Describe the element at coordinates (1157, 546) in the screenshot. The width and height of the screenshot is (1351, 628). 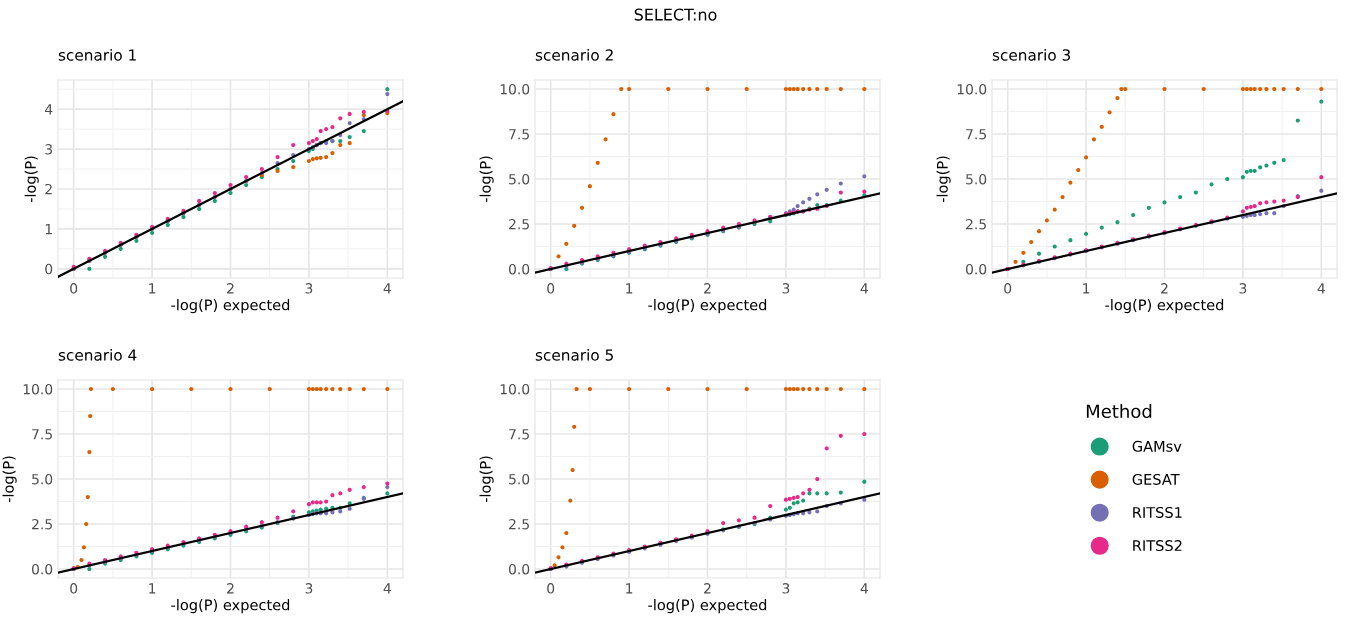
I see `legend-label: RITSS2` at that location.